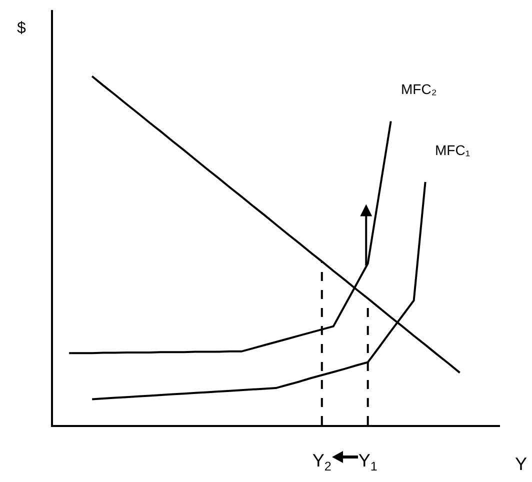 Image resolution: width=532 pixels, height=482 pixels. What do you see at coordinates (521, 464) in the screenshot?
I see `x-axis-title: Y` at bounding box center [521, 464].